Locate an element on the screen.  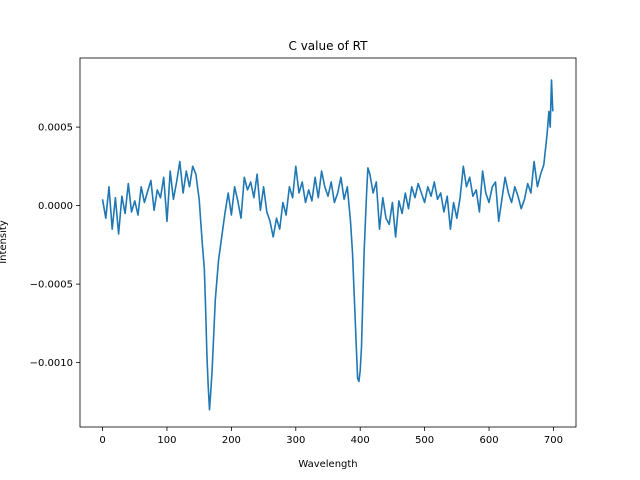
x-tick-label: 300 is located at coordinates (295, 440).